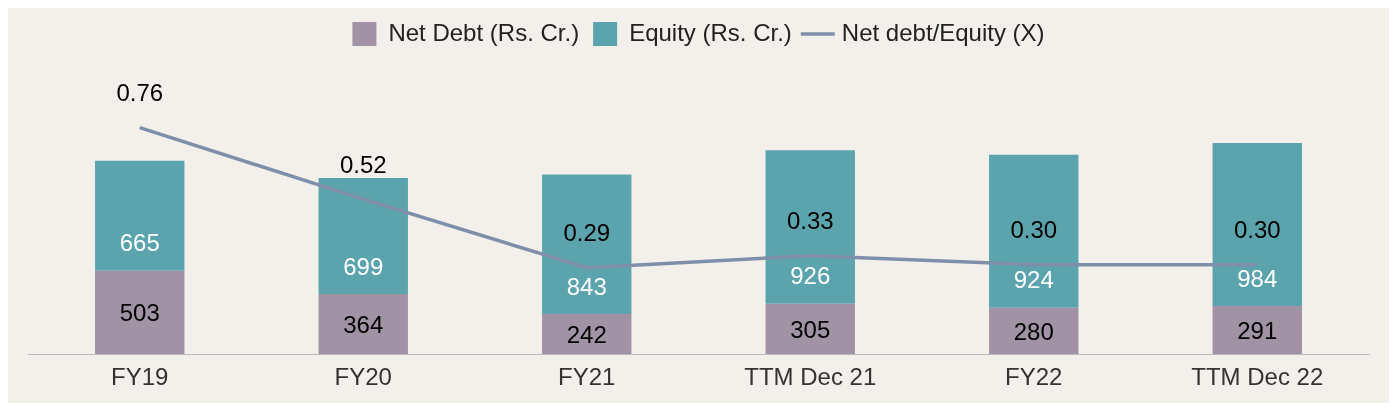  What do you see at coordinates (586, 286) in the screenshot?
I see `data-label: 843` at bounding box center [586, 286].